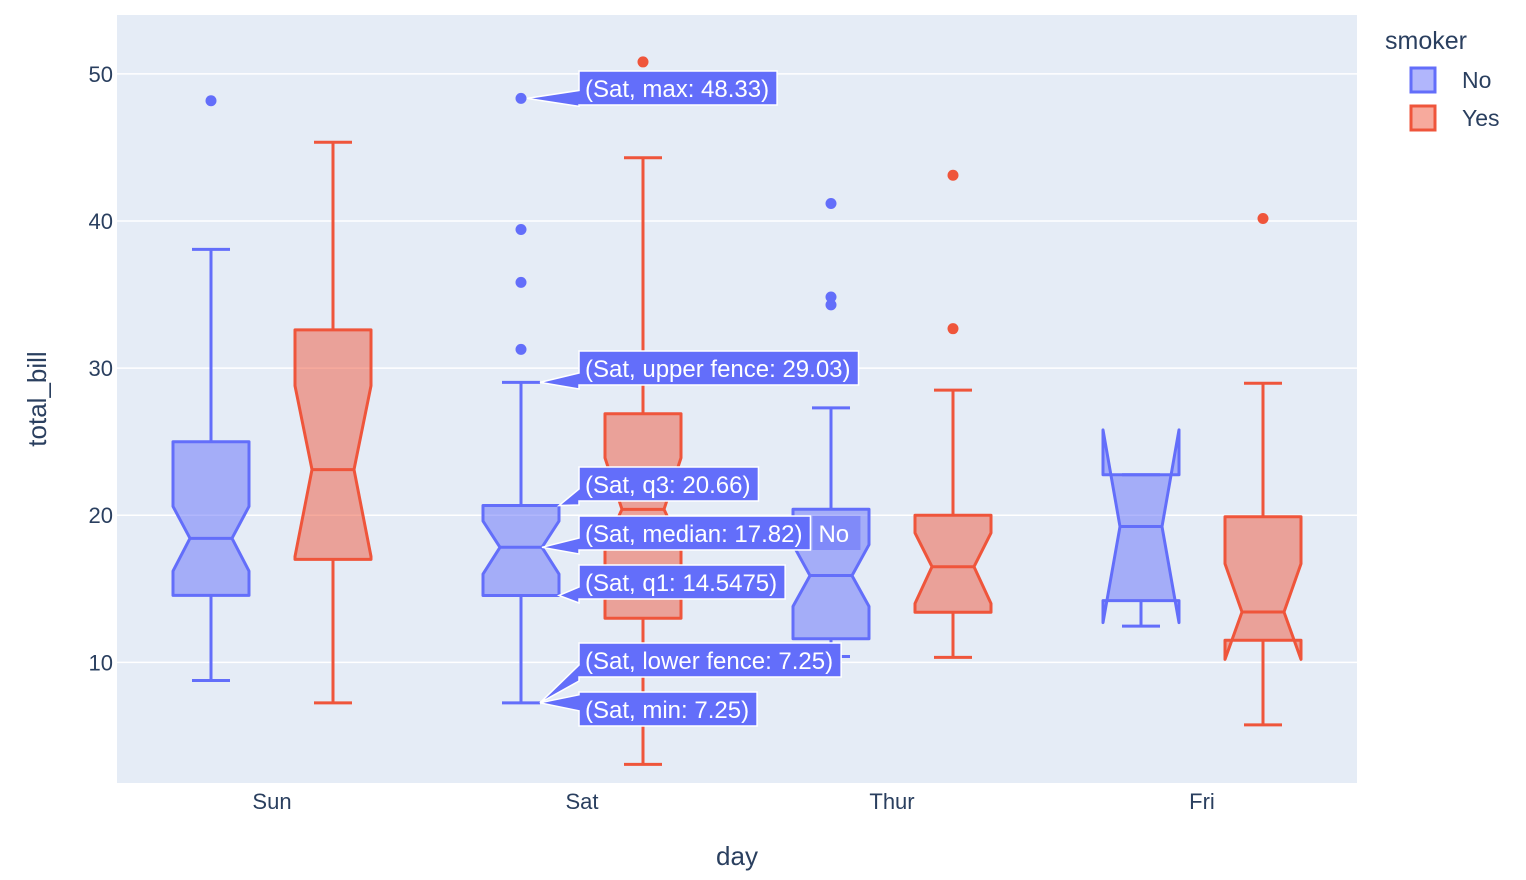 Image resolution: width=1526 pixels, height=880 pixels. I want to click on hover-label: (Sat, q3: 20.66), so click(658, 486).